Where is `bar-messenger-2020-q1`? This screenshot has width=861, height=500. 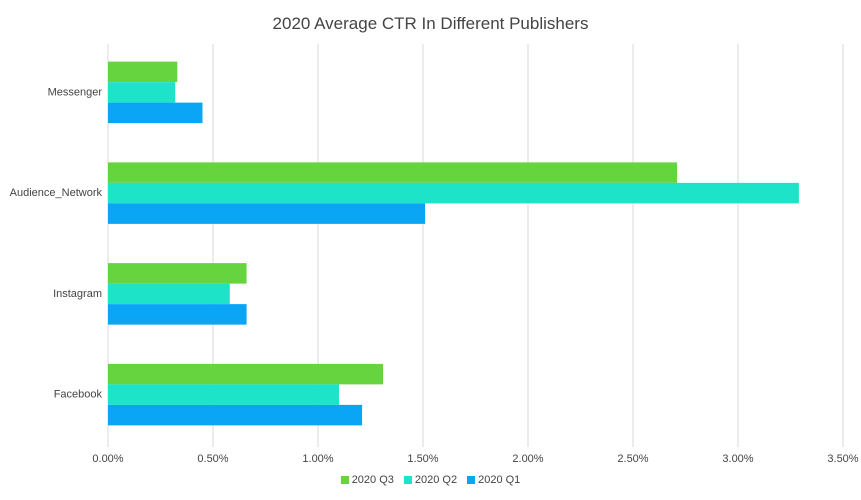
bar-messenger-2020-q1 is located at coordinates (155, 113).